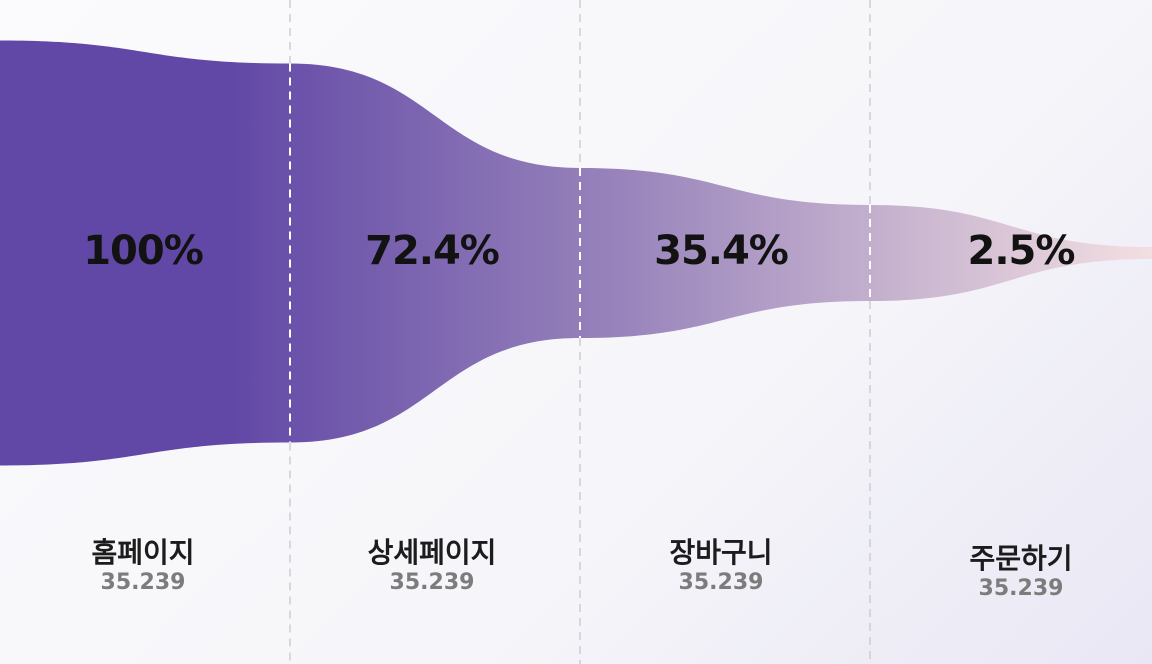 This screenshot has width=1152, height=664. Describe the element at coordinates (432, 251) in the screenshot. I see `stage-percent-detail: 72.4%` at that location.